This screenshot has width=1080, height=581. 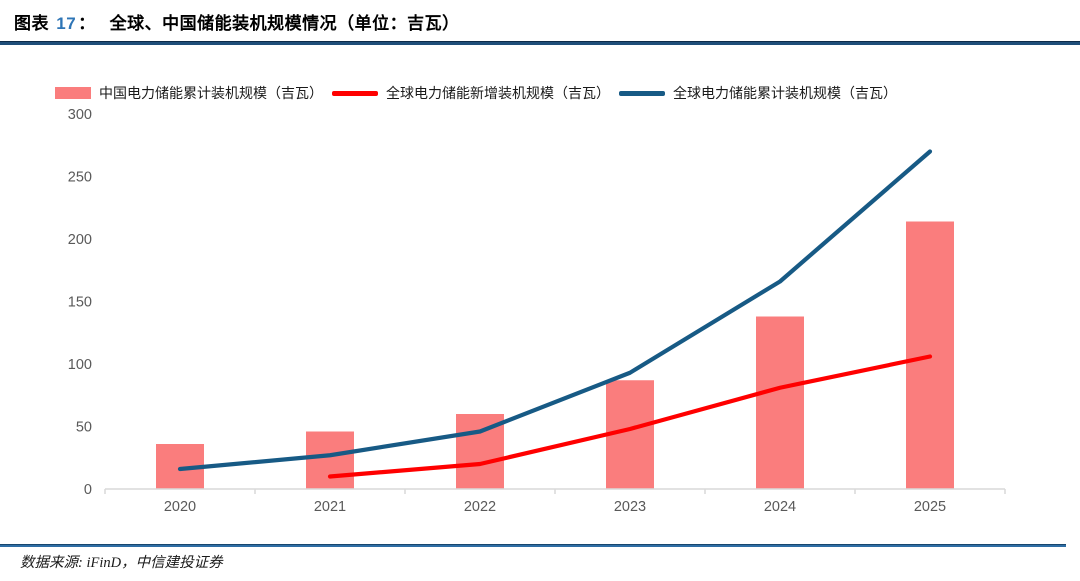 I want to click on y-tick-label: 100, so click(x=80, y=365).